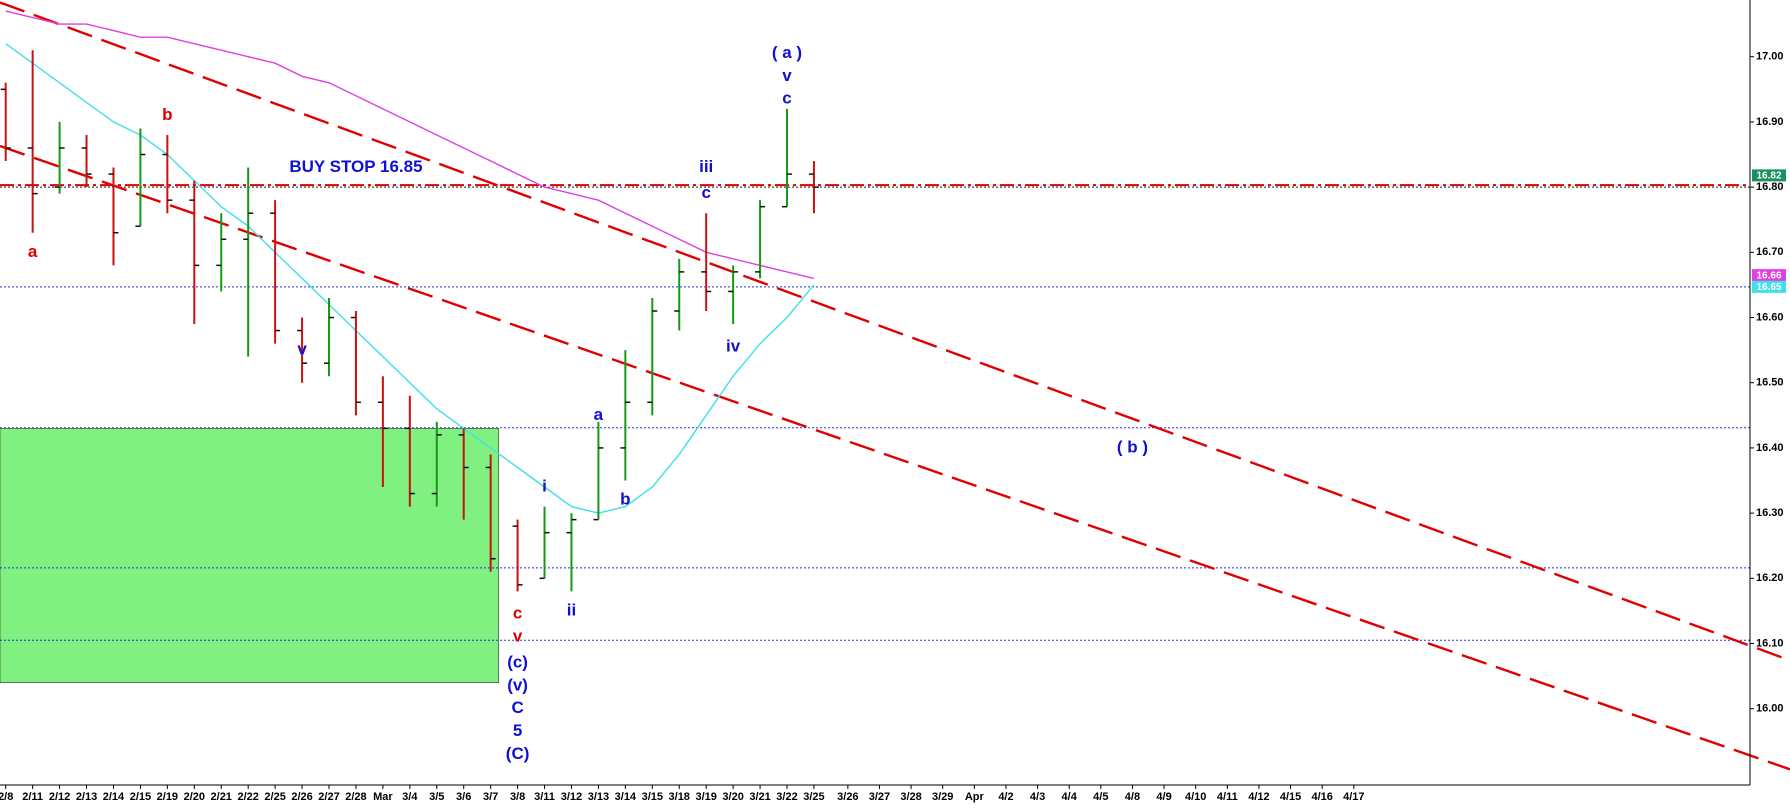 This screenshot has width=1790, height=810. I want to click on x-tick-label: 4/10, so click(1195, 797).